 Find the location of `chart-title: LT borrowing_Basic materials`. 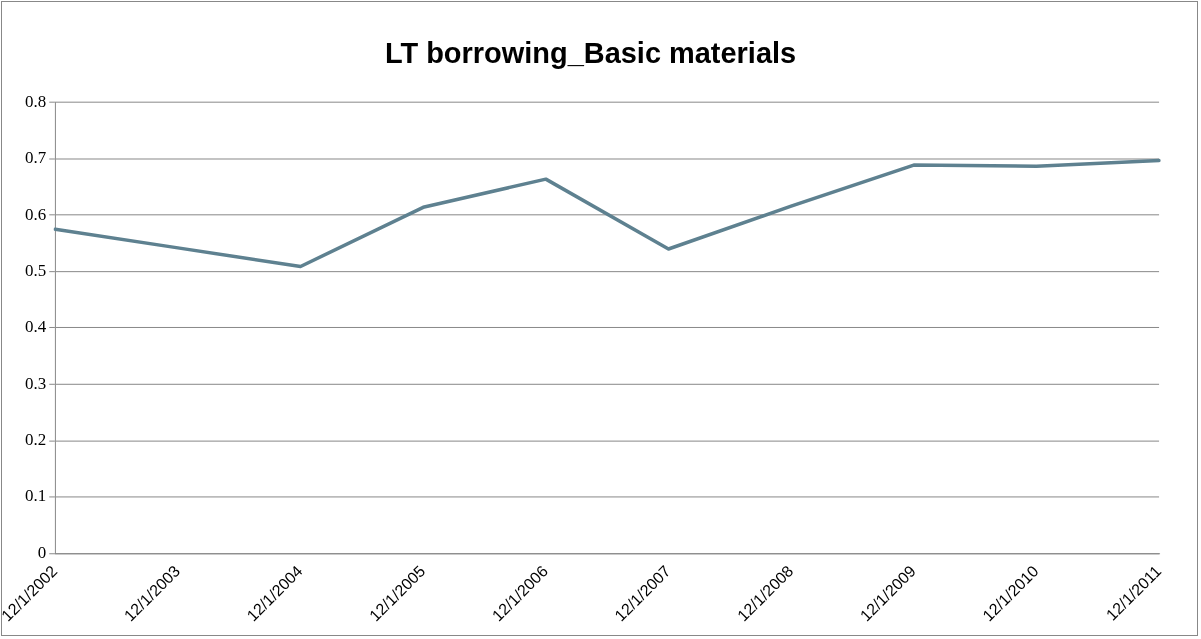

chart-title: LT borrowing_Basic materials is located at coordinates (590, 53).